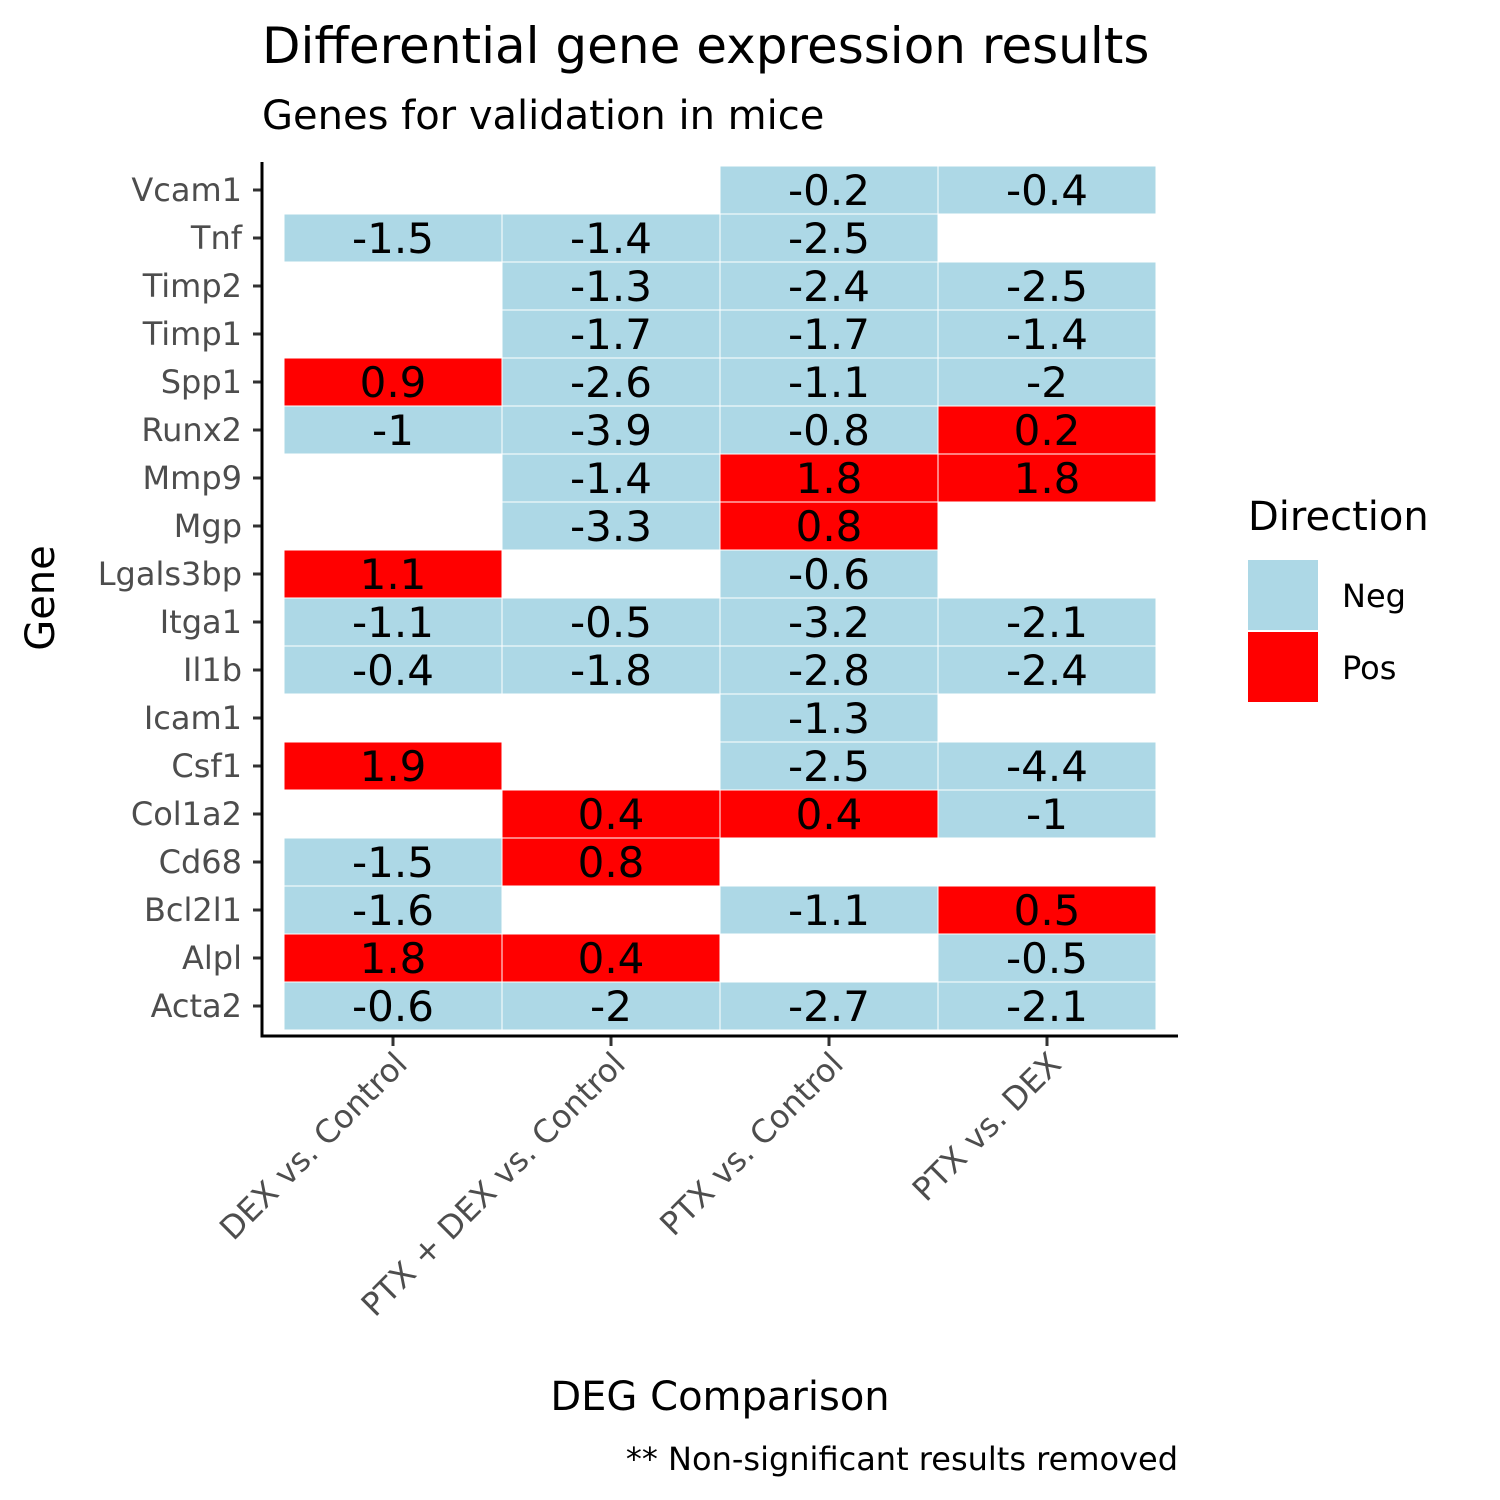  I want to click on x-axis-title: DEG Comparison, so click(719, 1397).